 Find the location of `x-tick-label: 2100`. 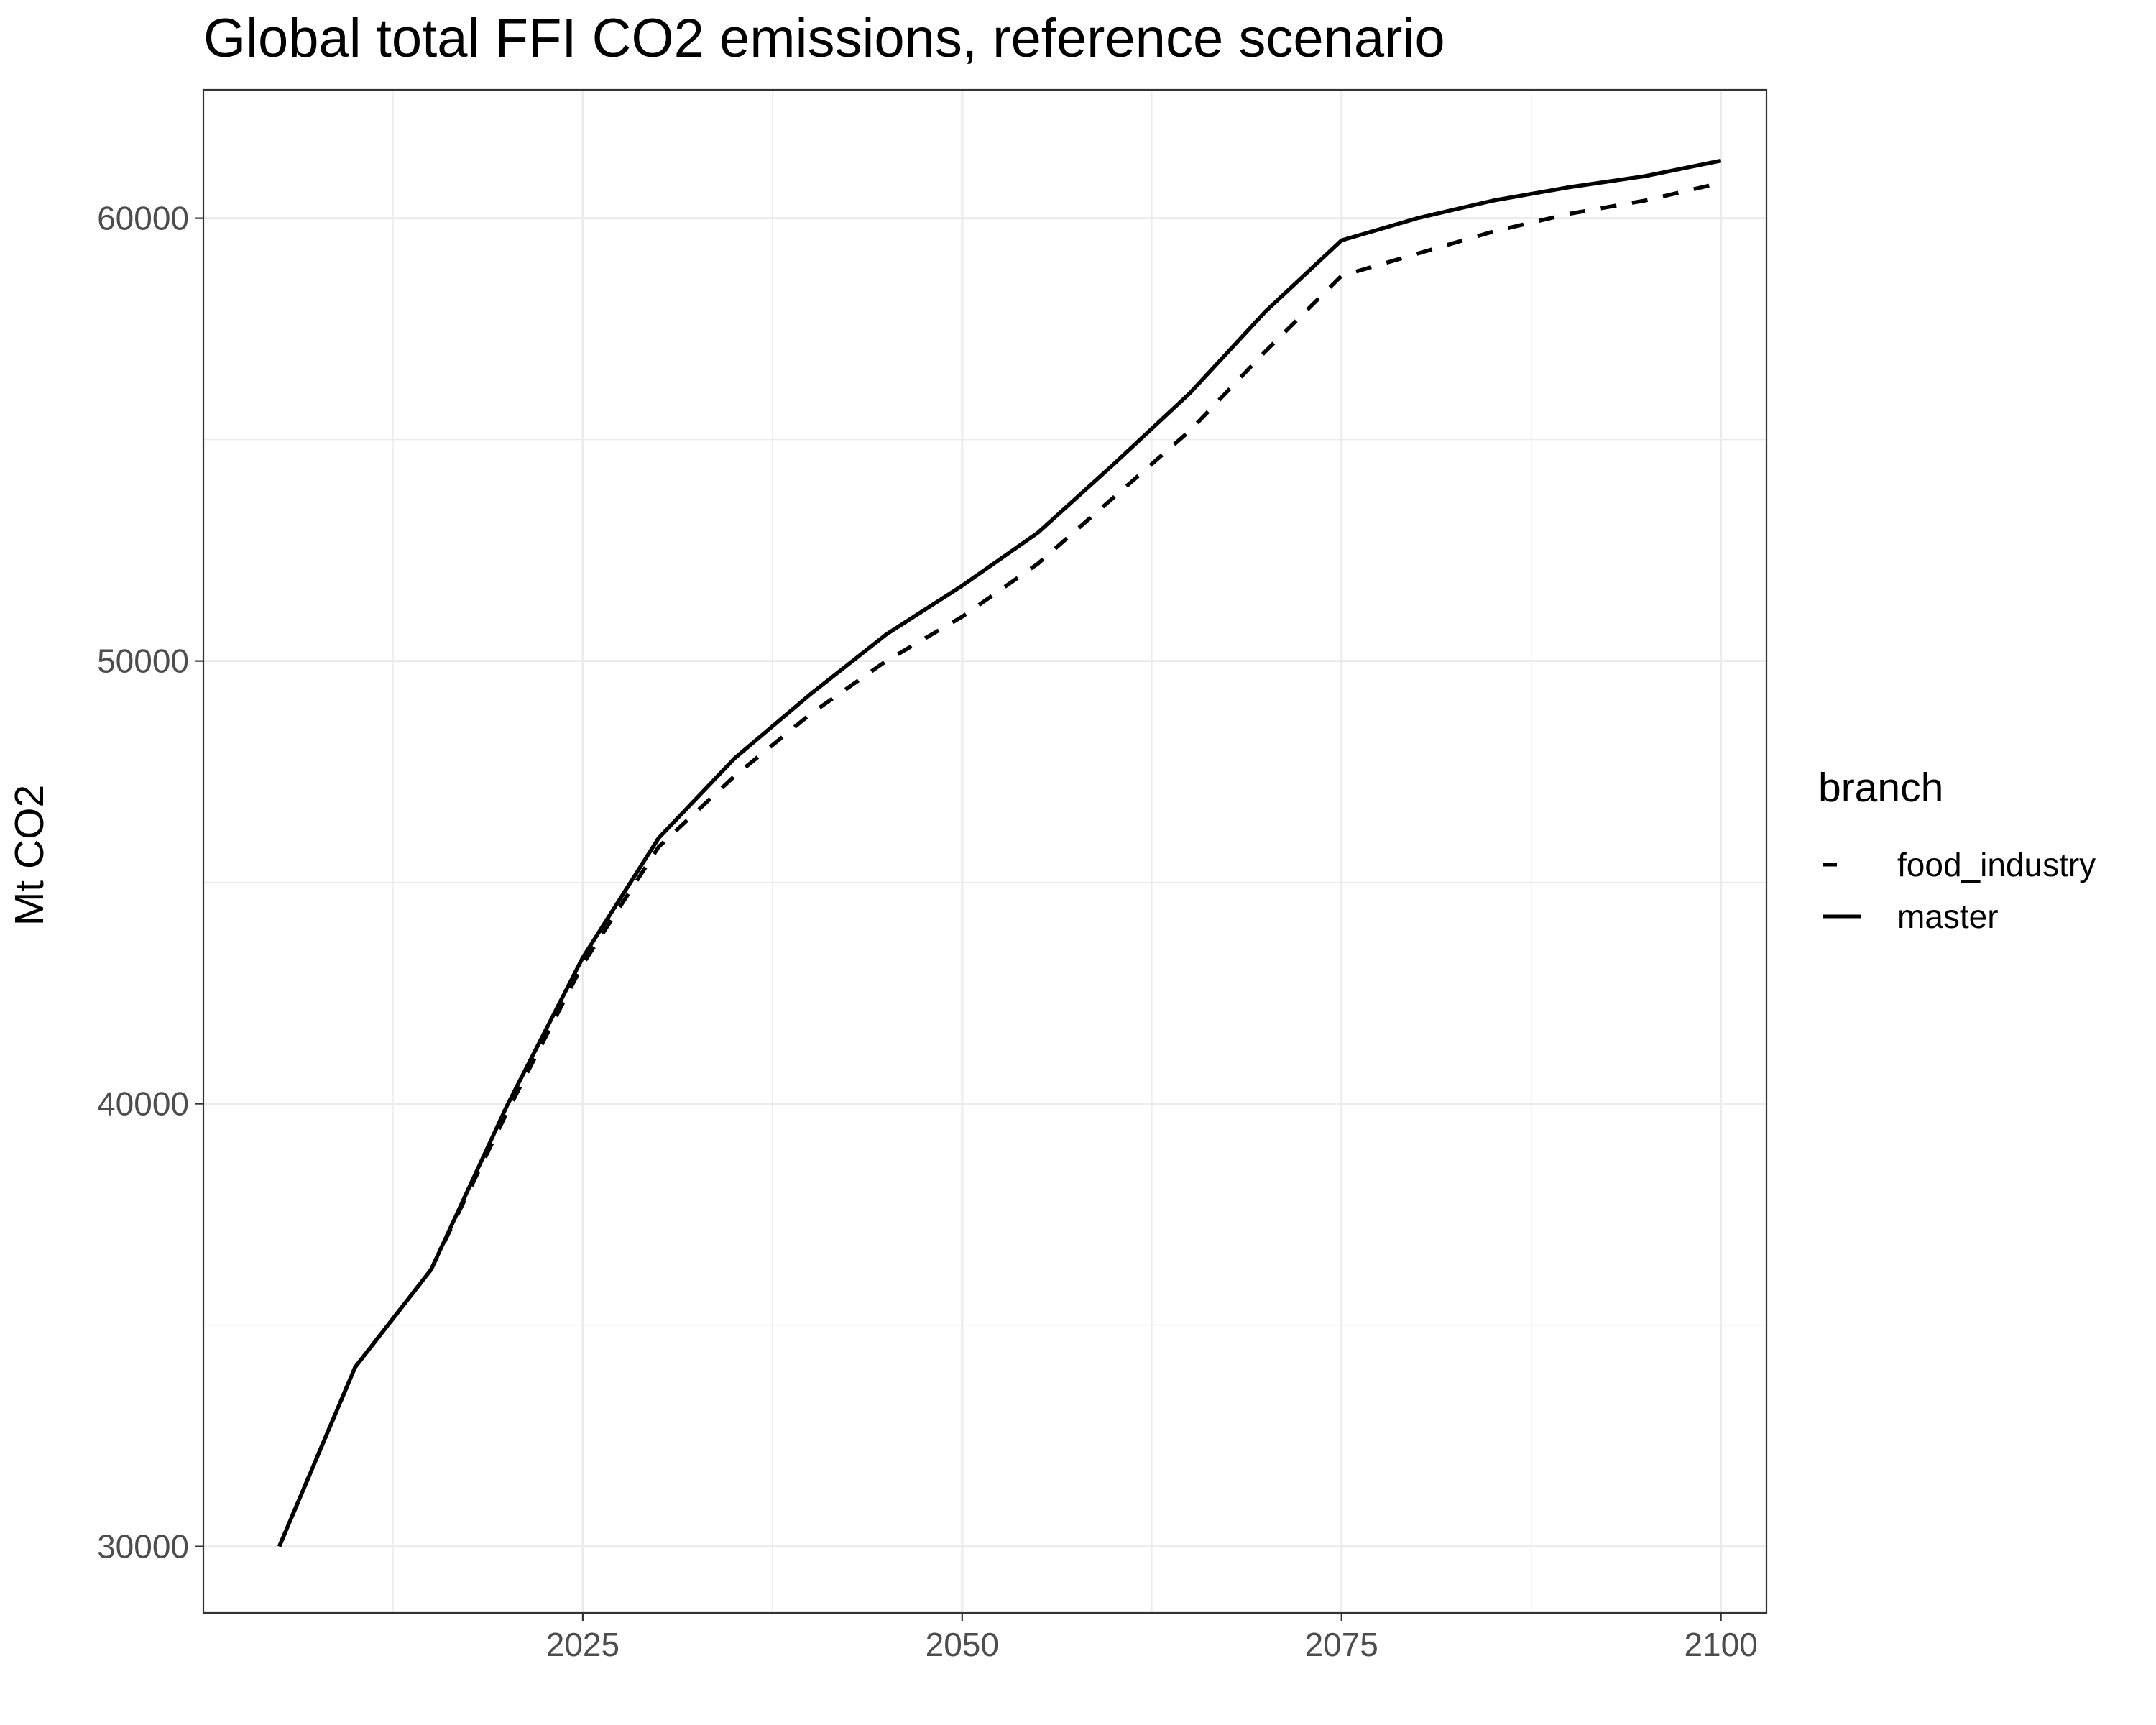

x-tick-label: 2100 is located at coordinates (1720, 1644).